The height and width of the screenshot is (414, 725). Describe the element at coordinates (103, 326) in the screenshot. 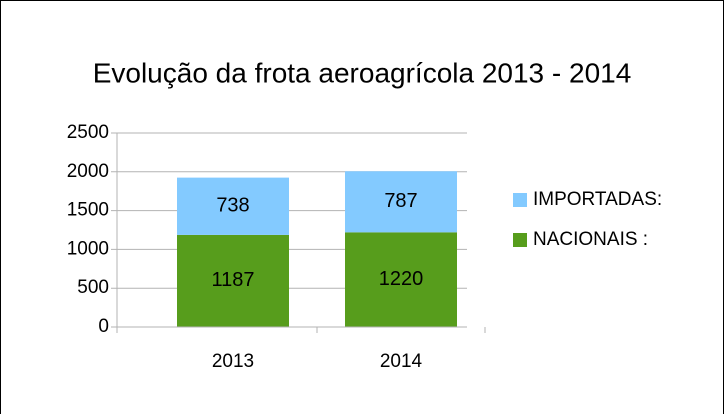

I see `y-tick-label: 0` at that location.